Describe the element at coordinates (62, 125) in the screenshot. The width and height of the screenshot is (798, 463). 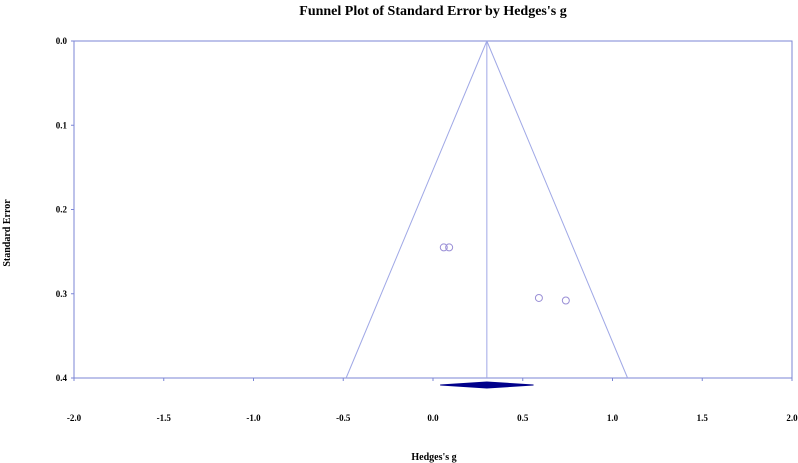
I see `y-tick-label: 0.1` at that location.